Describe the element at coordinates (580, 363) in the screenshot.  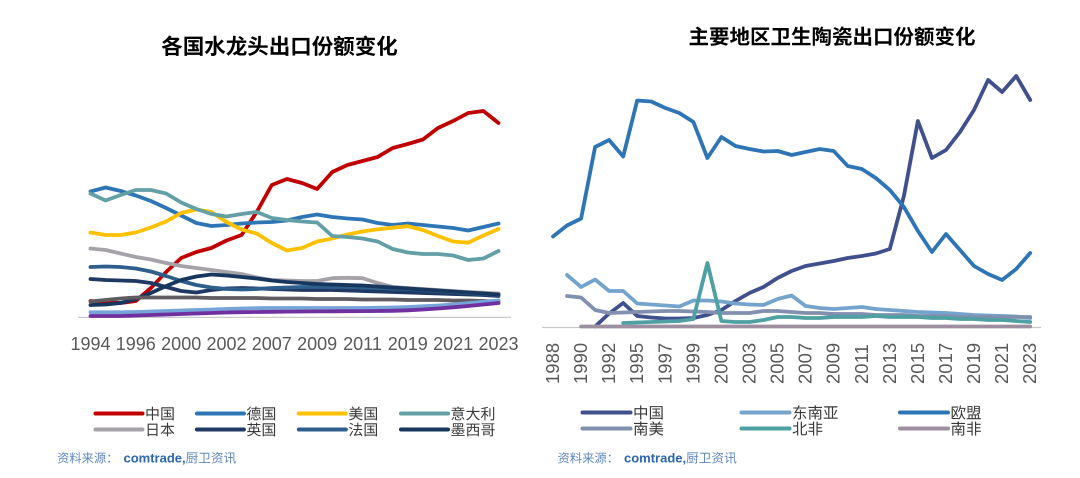
I see `svg-text: 1990` at that location.